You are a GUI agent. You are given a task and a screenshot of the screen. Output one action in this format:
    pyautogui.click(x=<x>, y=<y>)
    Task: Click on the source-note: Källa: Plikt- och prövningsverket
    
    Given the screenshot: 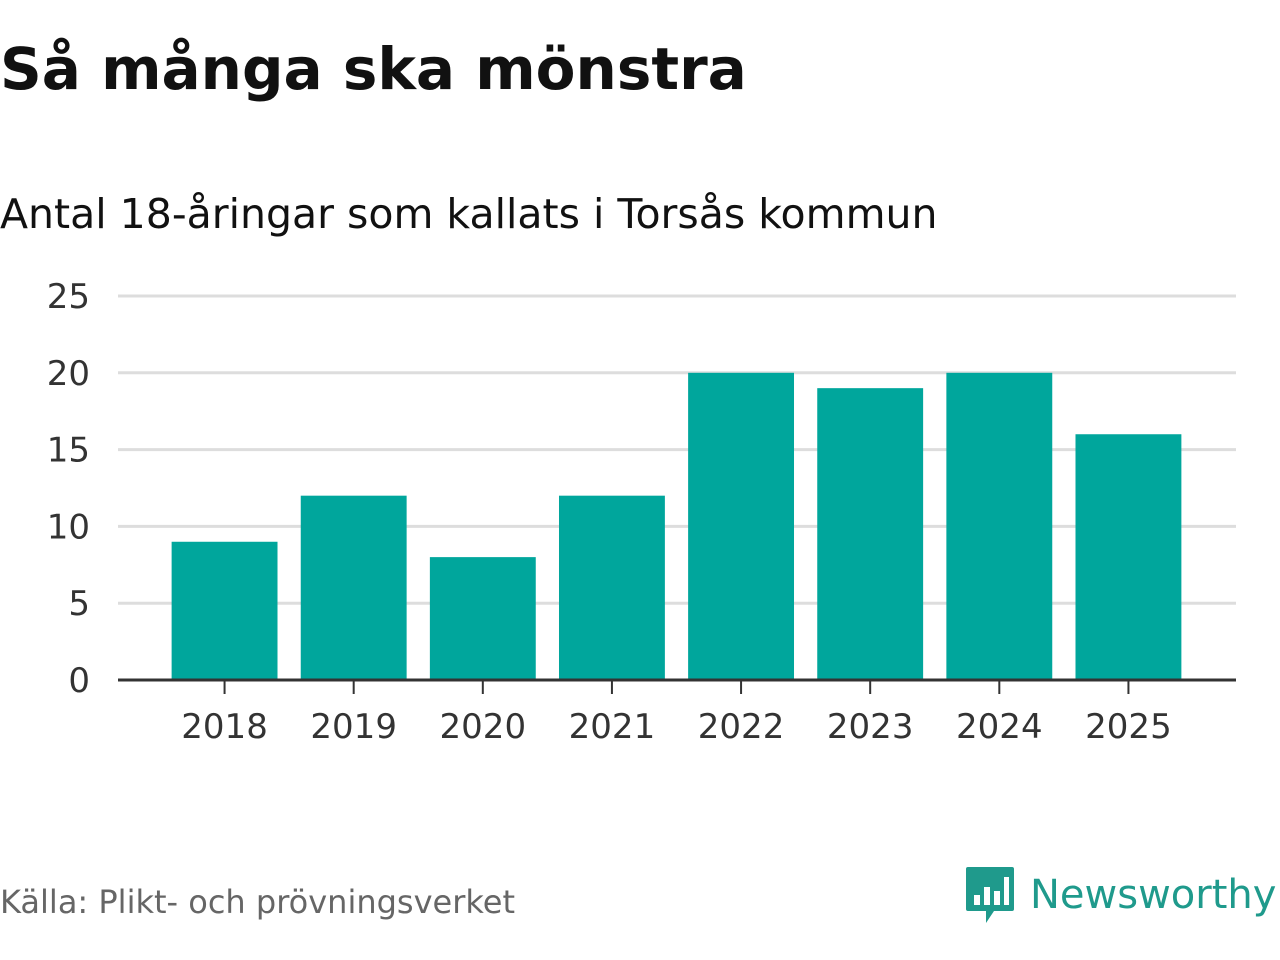 What is the action you would take?
    pyautogui.click(x=257, y=902)
    